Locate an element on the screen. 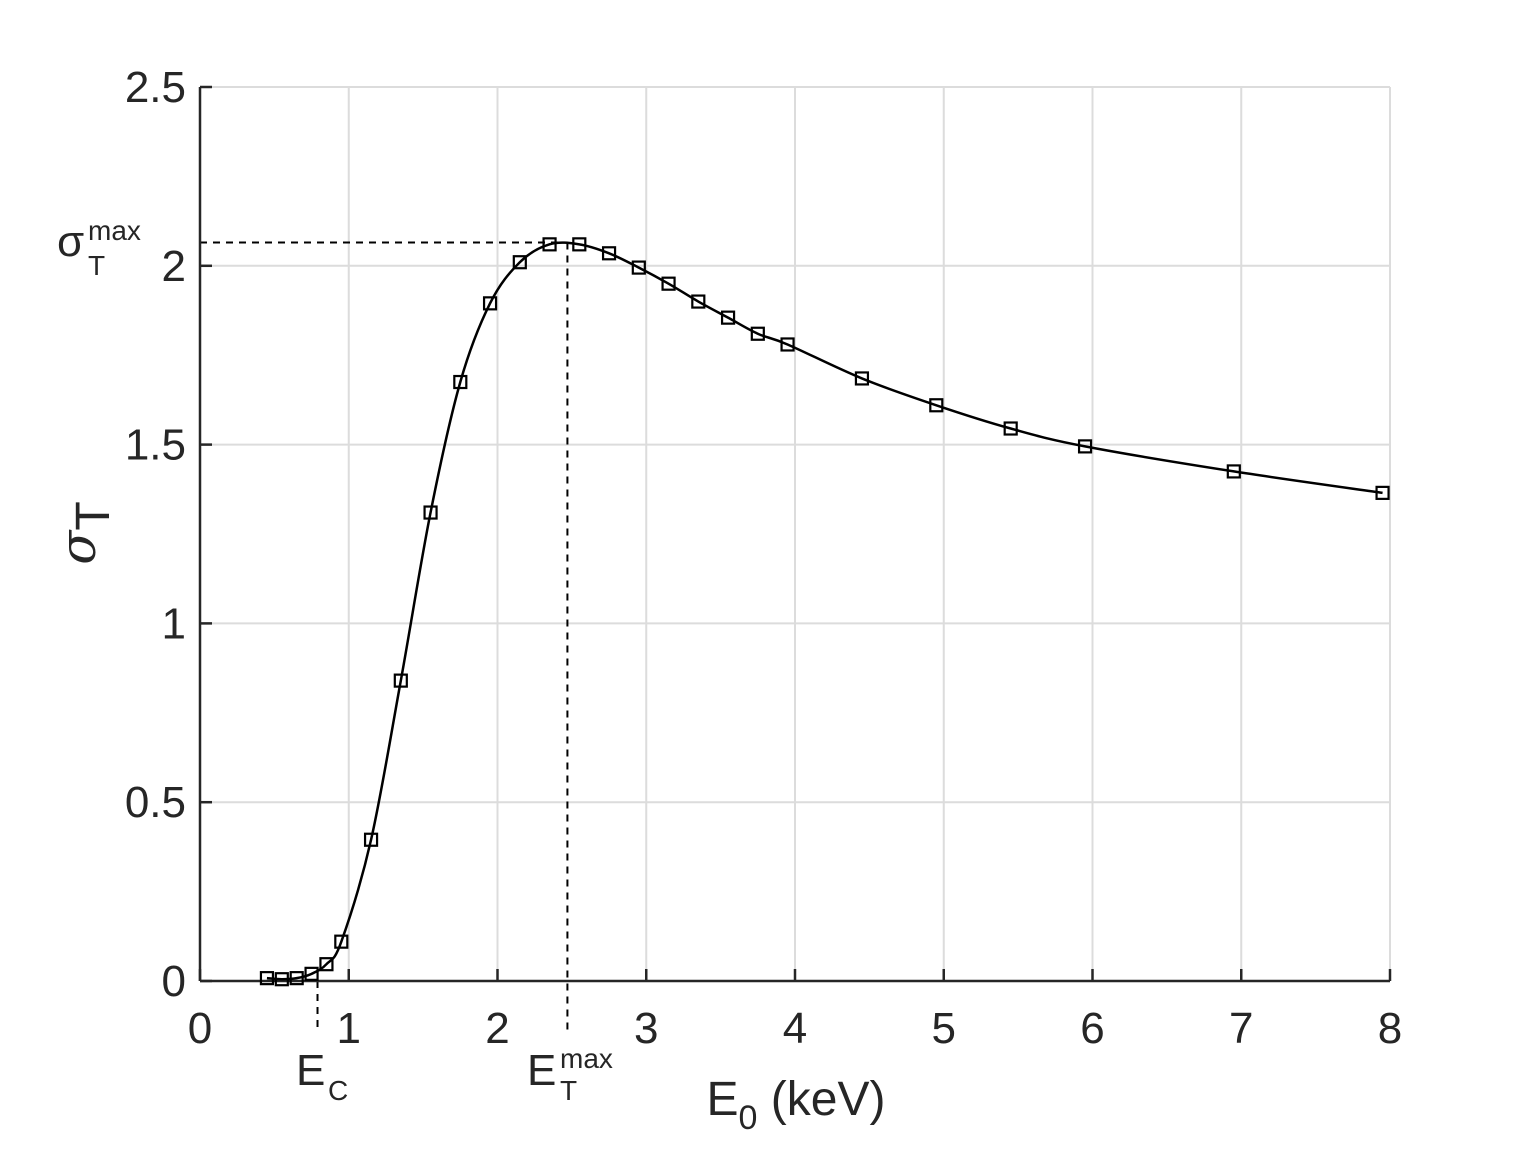 This screenshot has height=1152, width=1536. y-tick-label: 2.5 is located at coordinates (155, 87).